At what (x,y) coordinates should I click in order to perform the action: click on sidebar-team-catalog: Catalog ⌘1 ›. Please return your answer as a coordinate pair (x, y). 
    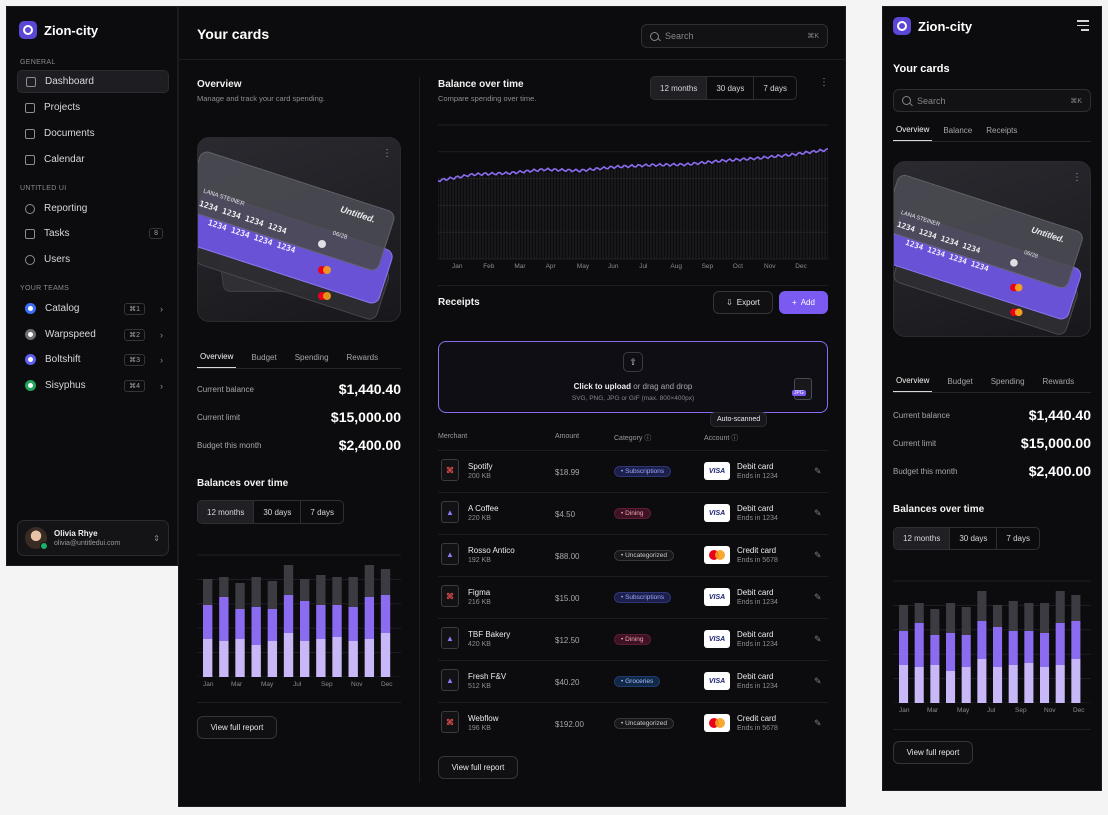
    Looking at the image, I should click on (93, 308).